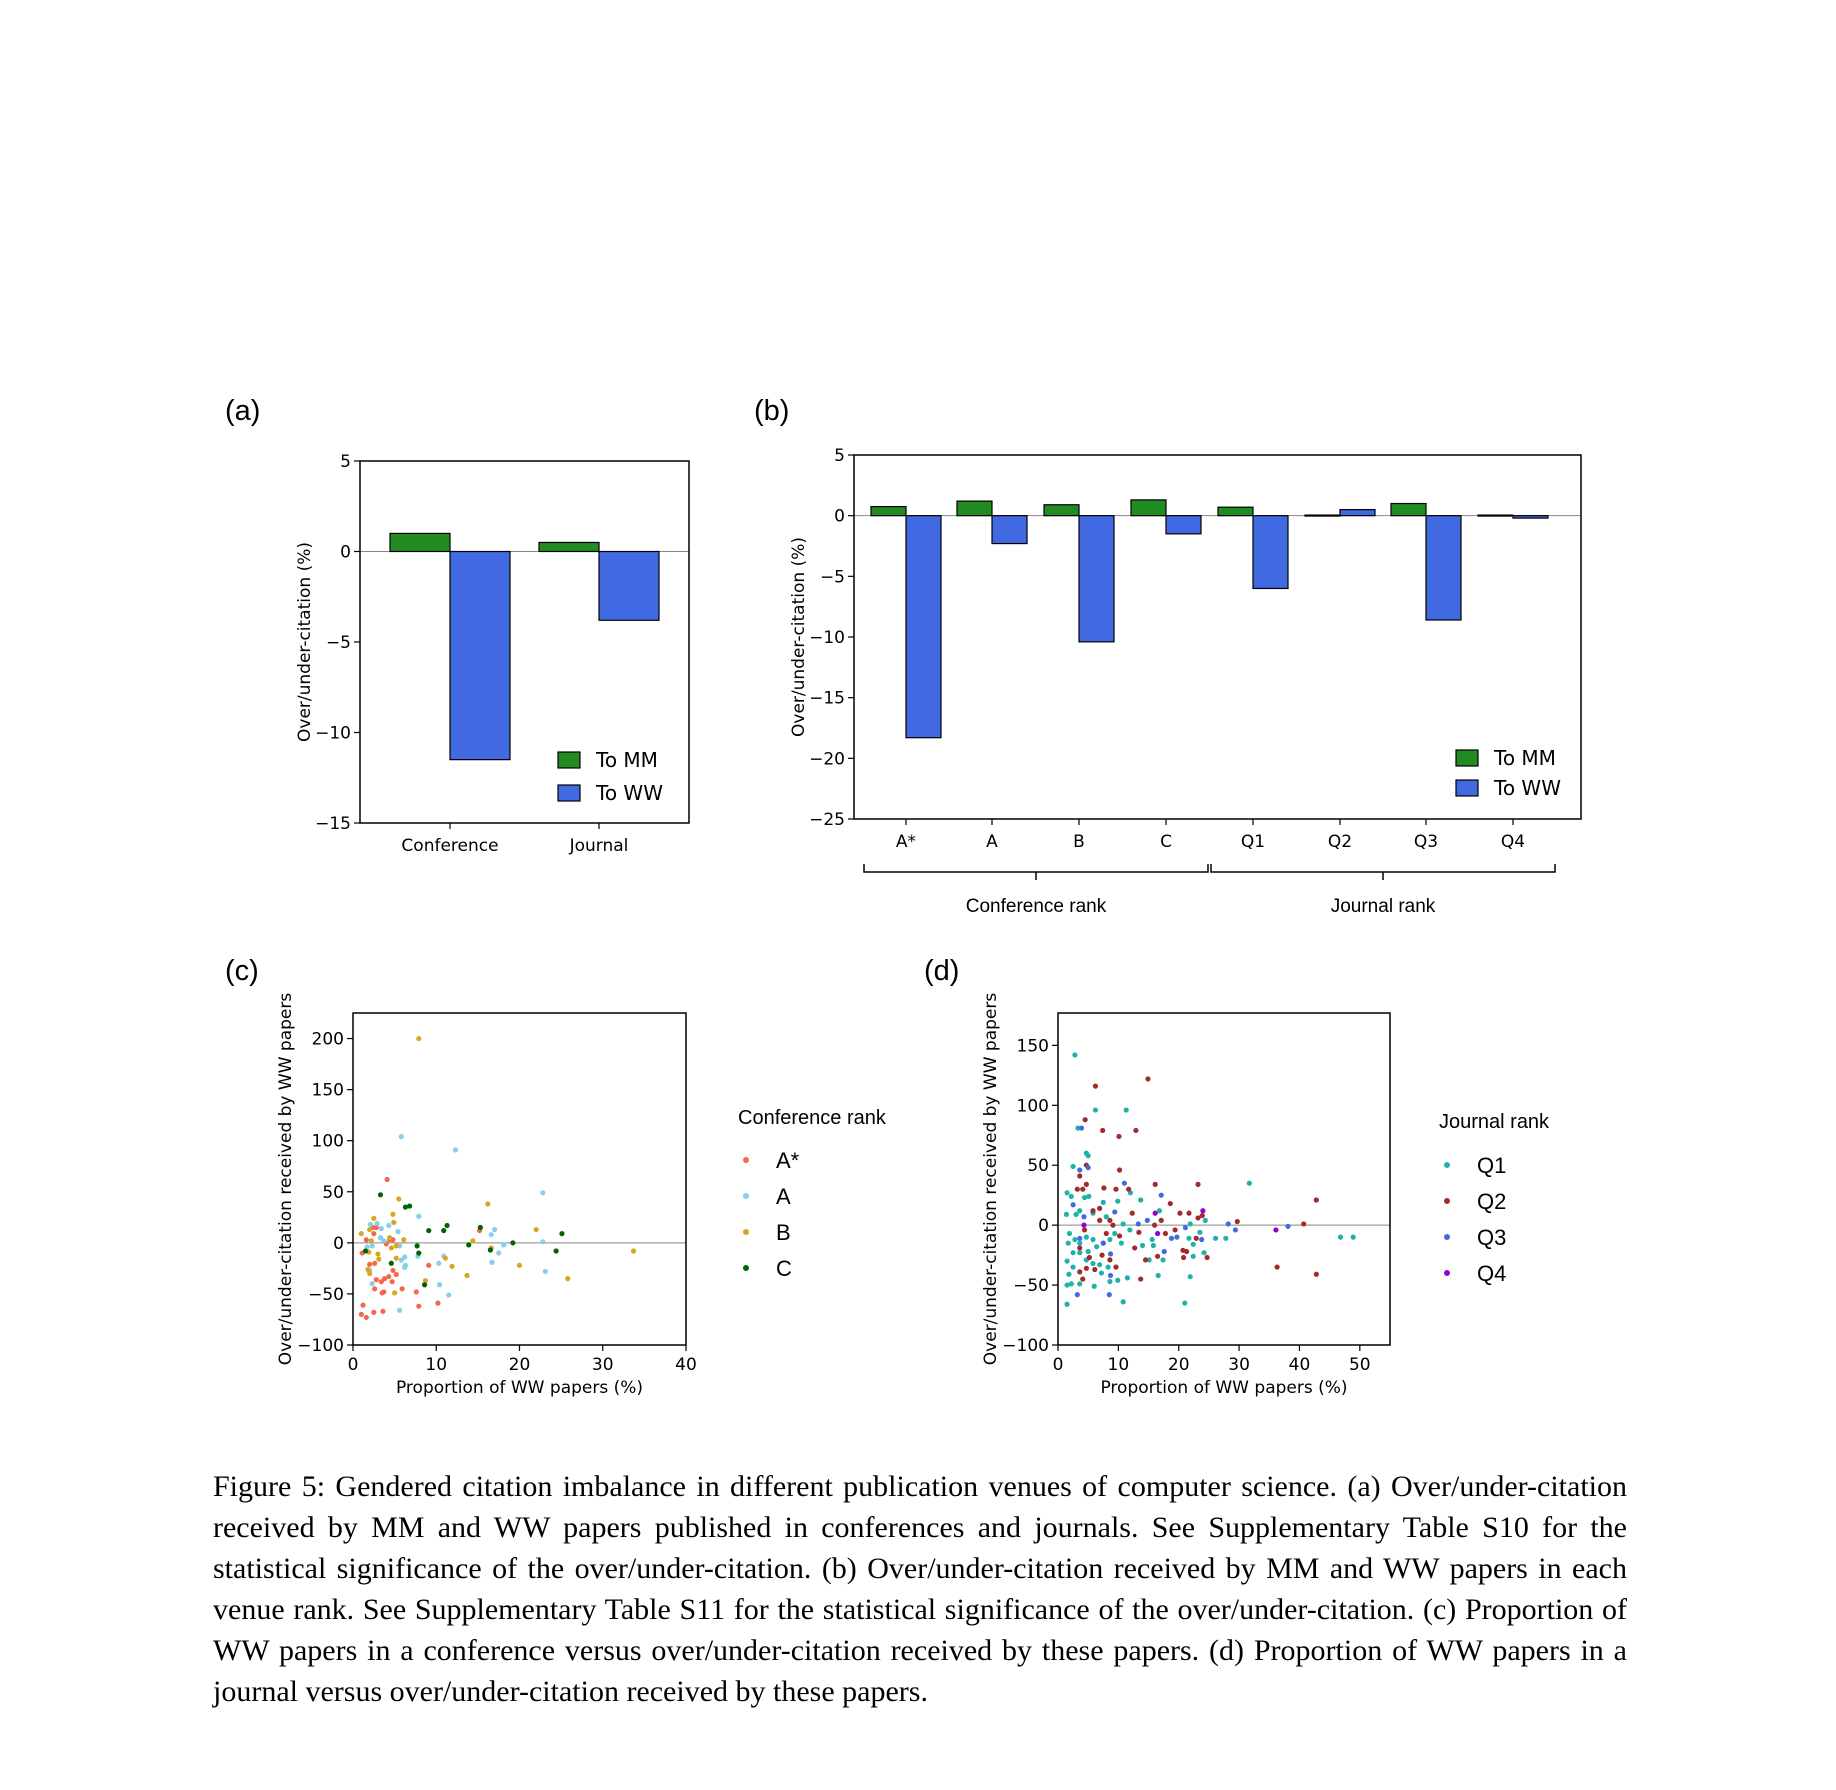 Image resolution: width=1836 pixels, height=1790 pixels. Describe the element at coordinates (1119, 1365) in the screenshot. I see `x-tick-label: 10` at that location.